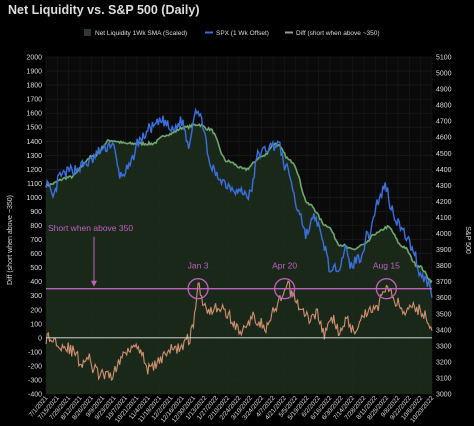 The image size is (474, 426). What do you see at coordinates (444, 154) in the screenshot?
I see `right-tick-label: 4500` at bounding box center [444, 154].